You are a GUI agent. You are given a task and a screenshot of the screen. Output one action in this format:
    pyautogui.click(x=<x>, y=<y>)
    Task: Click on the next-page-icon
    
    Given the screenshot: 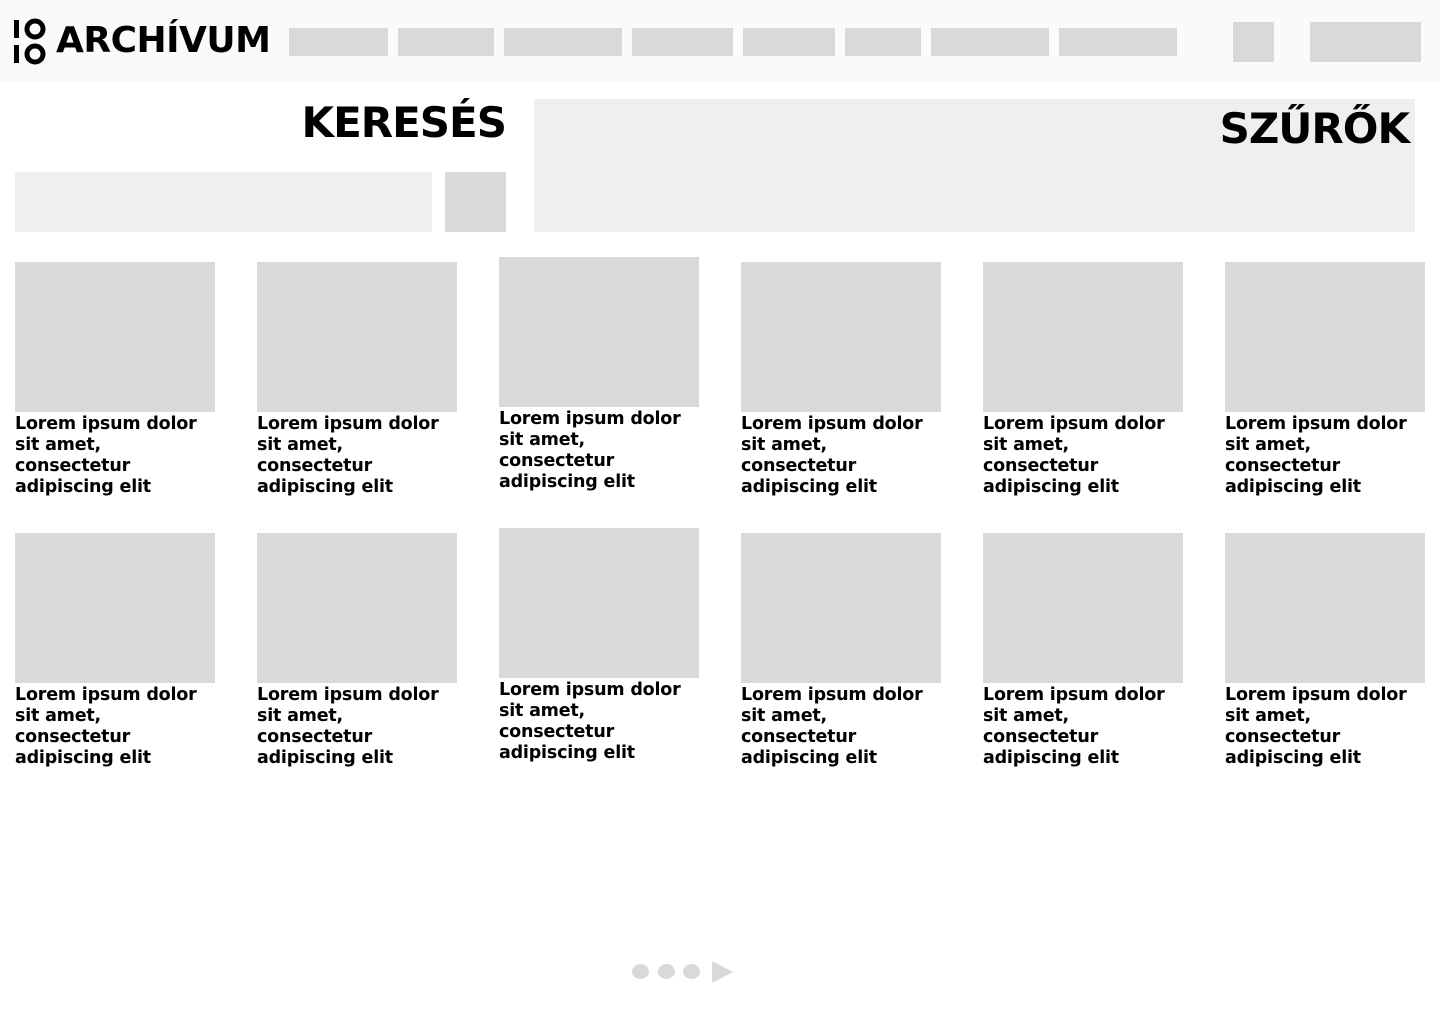 What is the action you would take?
    pyautogui.click(x=722, y=972)
    